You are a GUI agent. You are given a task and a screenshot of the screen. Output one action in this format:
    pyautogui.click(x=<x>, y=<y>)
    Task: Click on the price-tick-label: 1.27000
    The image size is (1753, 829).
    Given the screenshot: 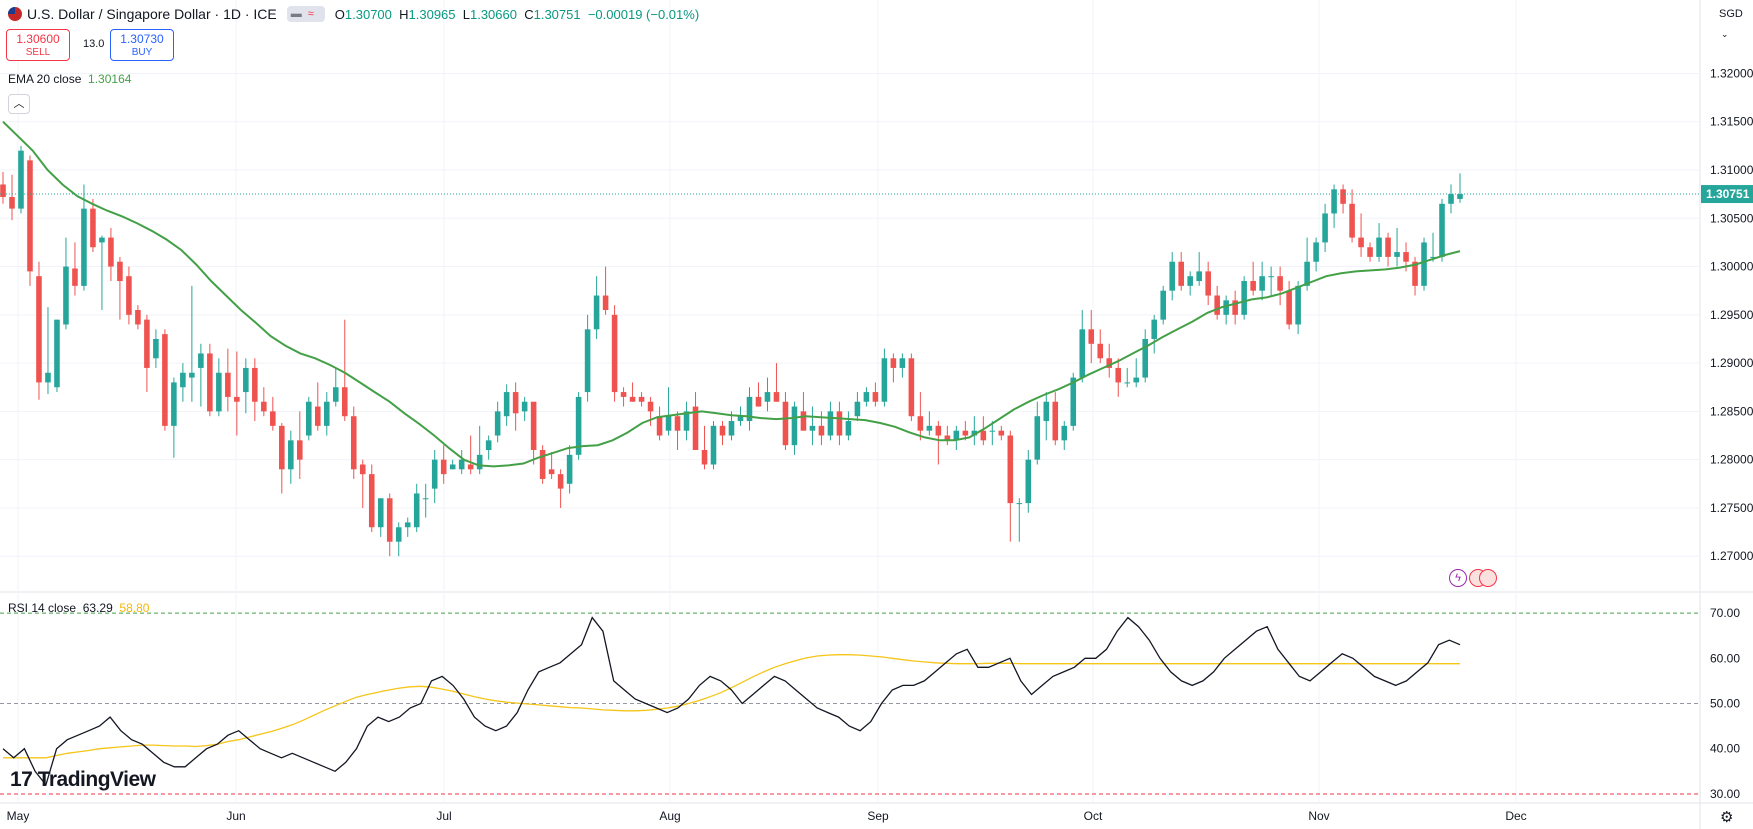 What is the action you would take?
    pyautogui.click(x=1731, y=556)
    